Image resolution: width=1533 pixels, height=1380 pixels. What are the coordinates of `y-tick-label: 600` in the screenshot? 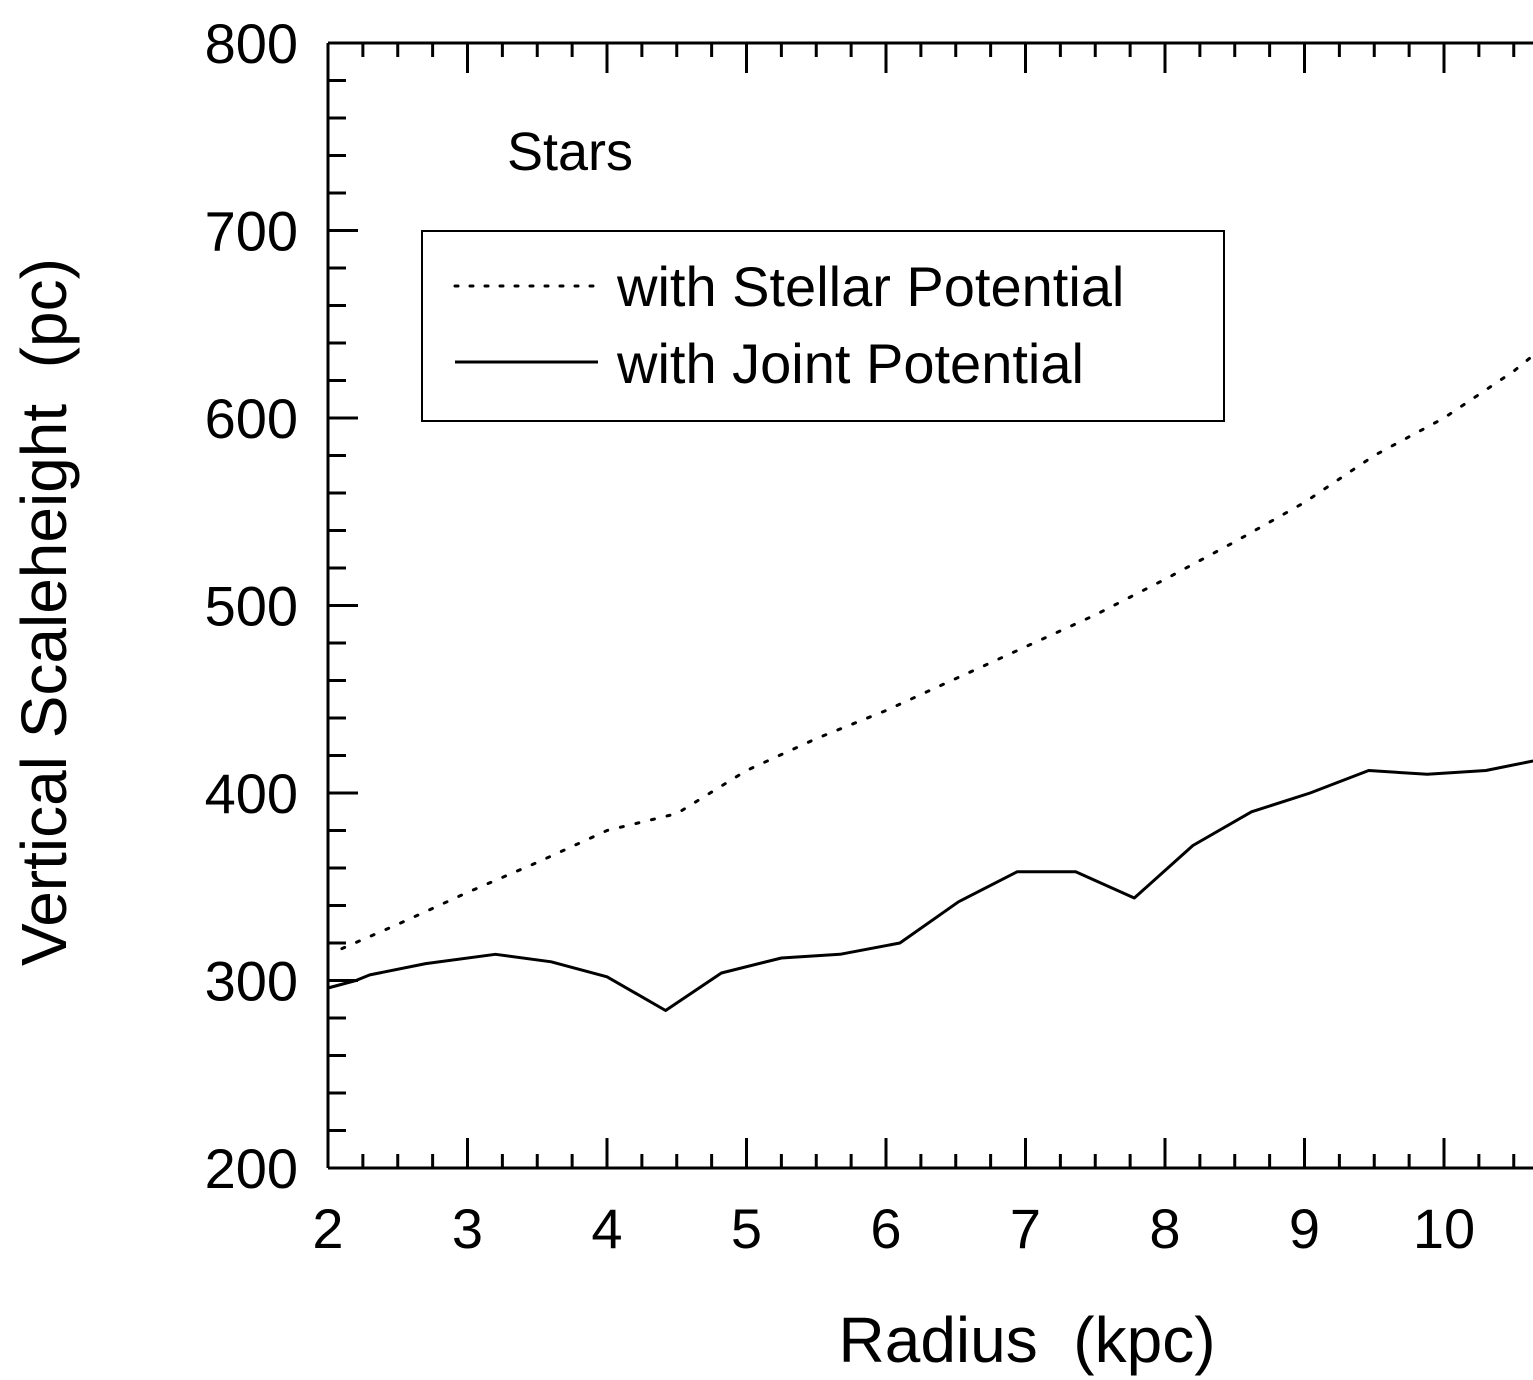 It's located at (251, 418).